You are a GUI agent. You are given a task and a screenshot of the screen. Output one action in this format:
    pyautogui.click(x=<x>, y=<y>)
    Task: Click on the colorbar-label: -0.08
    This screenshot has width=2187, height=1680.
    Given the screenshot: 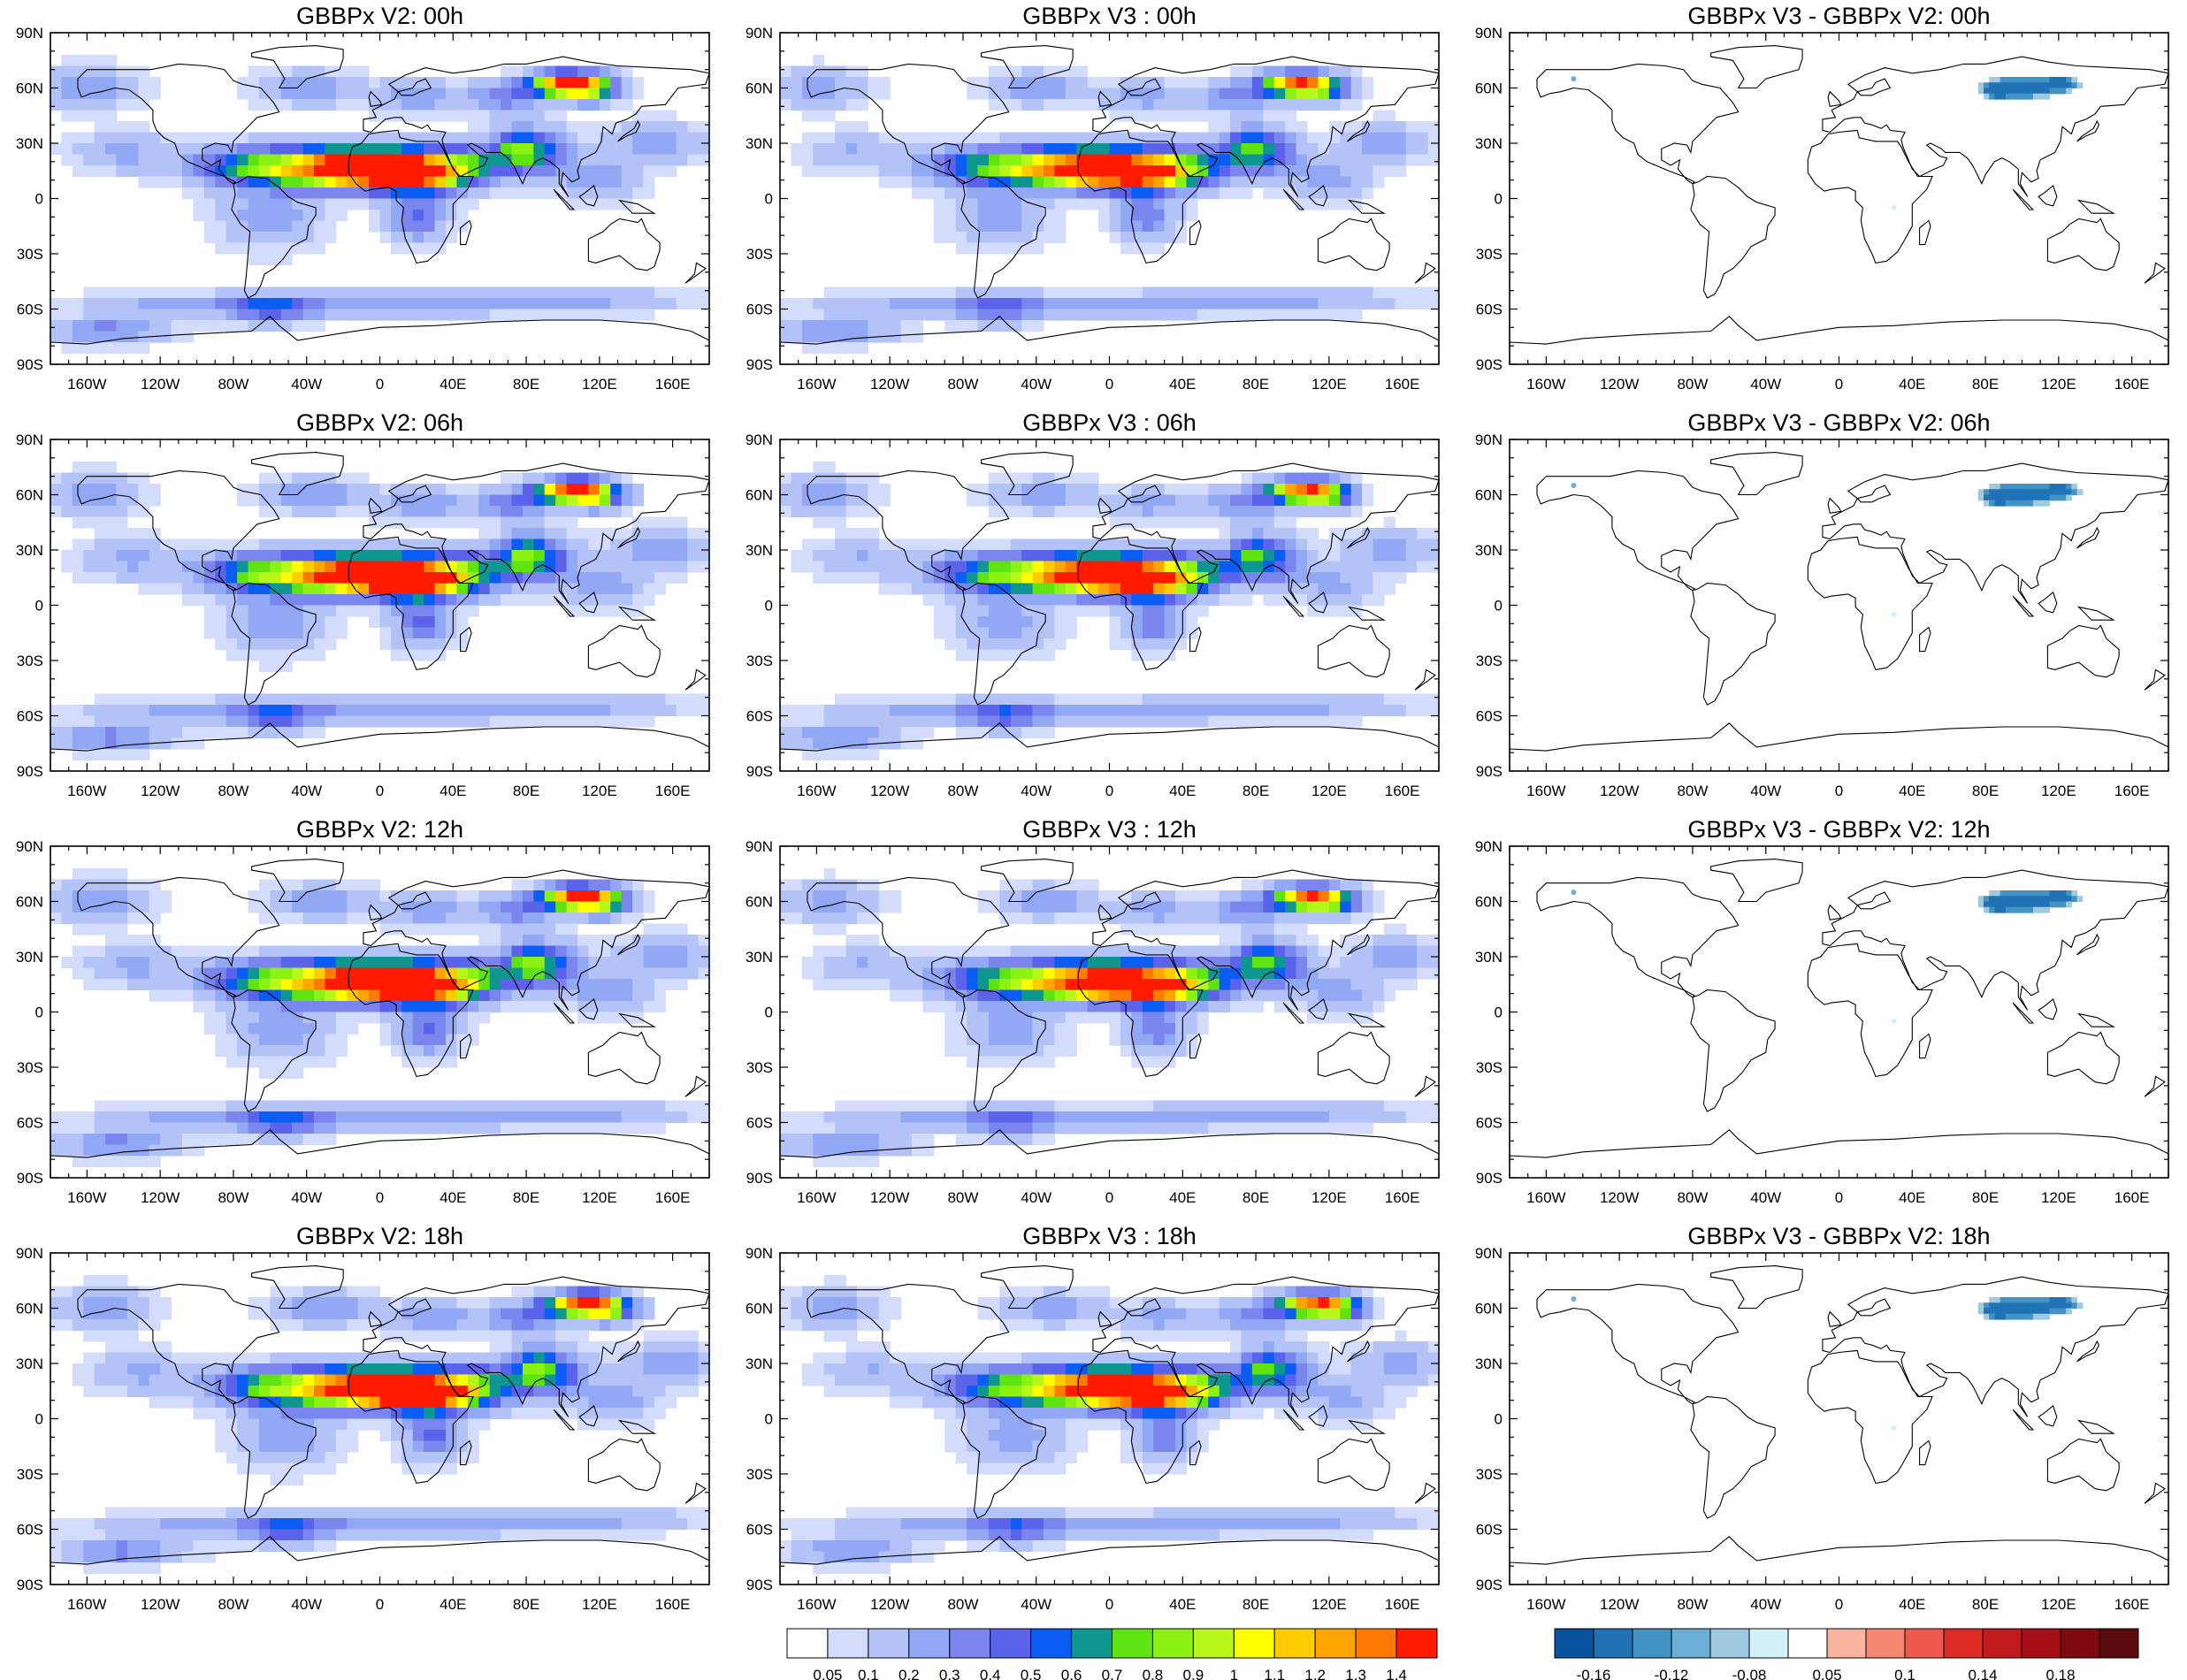 What is the action you would take?
    pyautogui.click(x=1750, y=1673)
    